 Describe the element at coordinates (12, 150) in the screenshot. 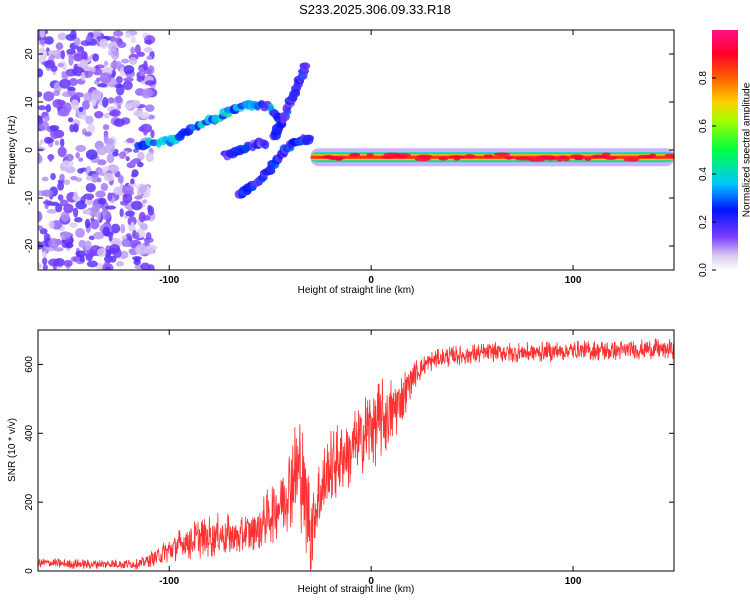

I see `spectrogram-y-label: Frequency (Hz)` at that location.